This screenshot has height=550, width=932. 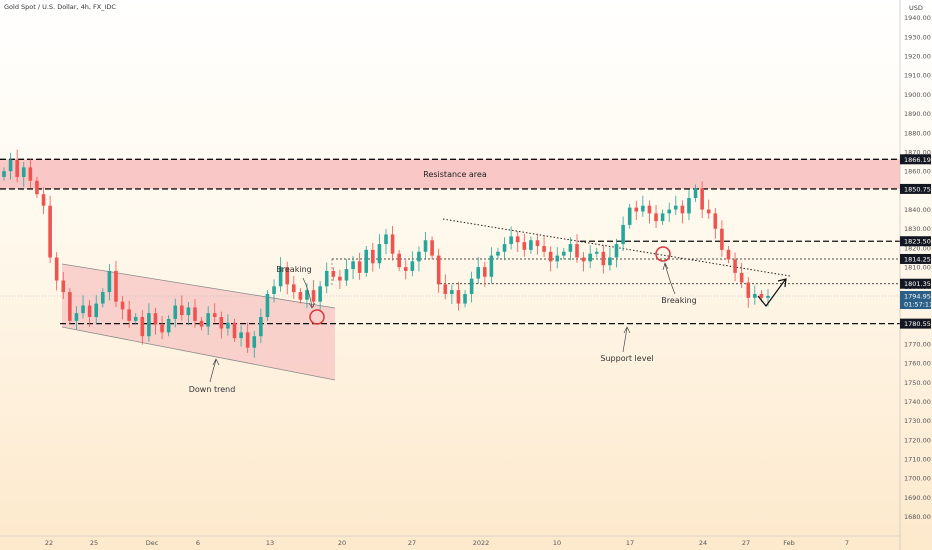 I want to click on y-tick-label: 1890.00, so click(x=917, y=114).